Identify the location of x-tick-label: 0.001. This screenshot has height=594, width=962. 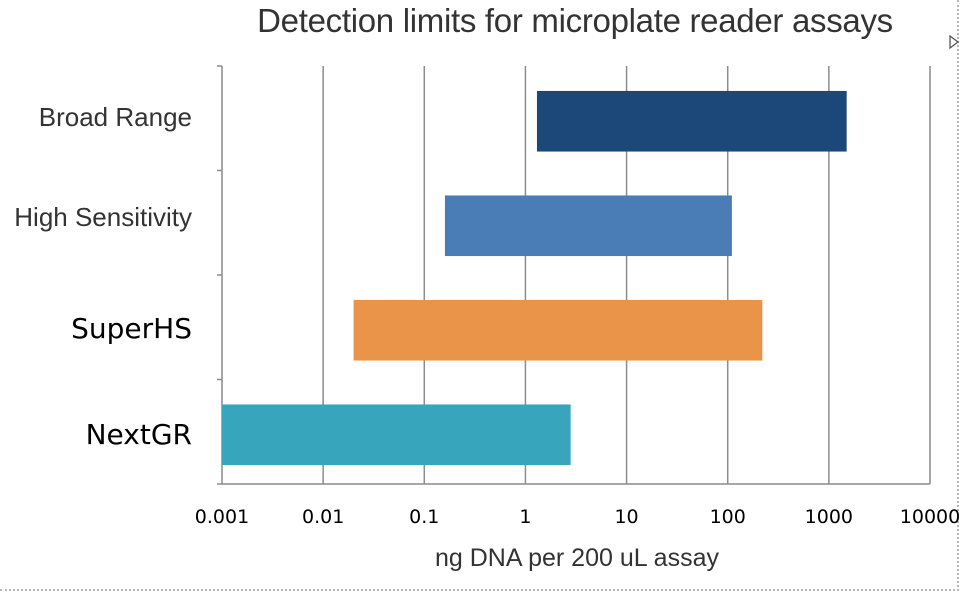
(222, 517).